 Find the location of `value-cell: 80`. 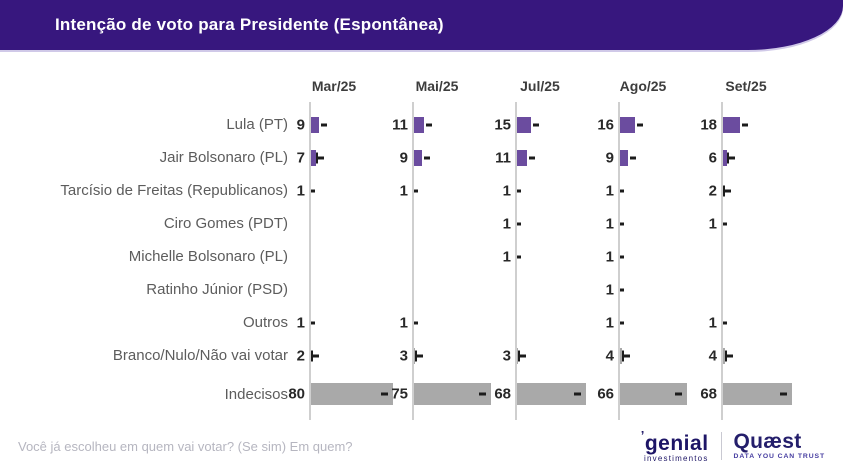

value-cell: 80 is located at coordinates (350, 394).